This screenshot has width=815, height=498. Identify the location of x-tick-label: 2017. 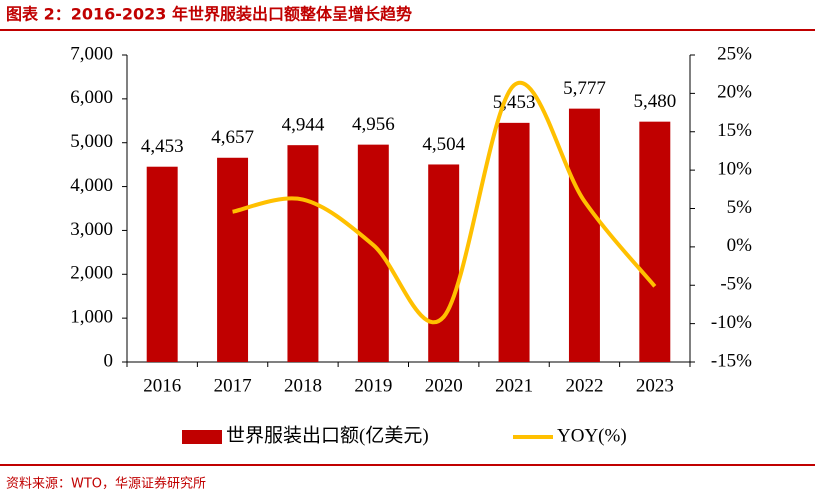
(233, 385).